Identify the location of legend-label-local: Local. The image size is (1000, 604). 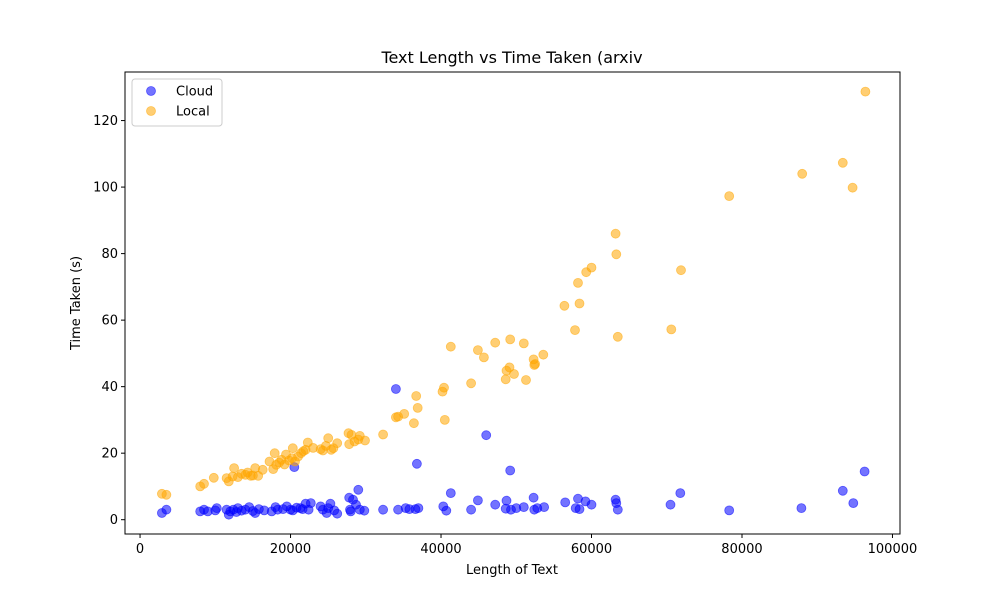
(193, 112).